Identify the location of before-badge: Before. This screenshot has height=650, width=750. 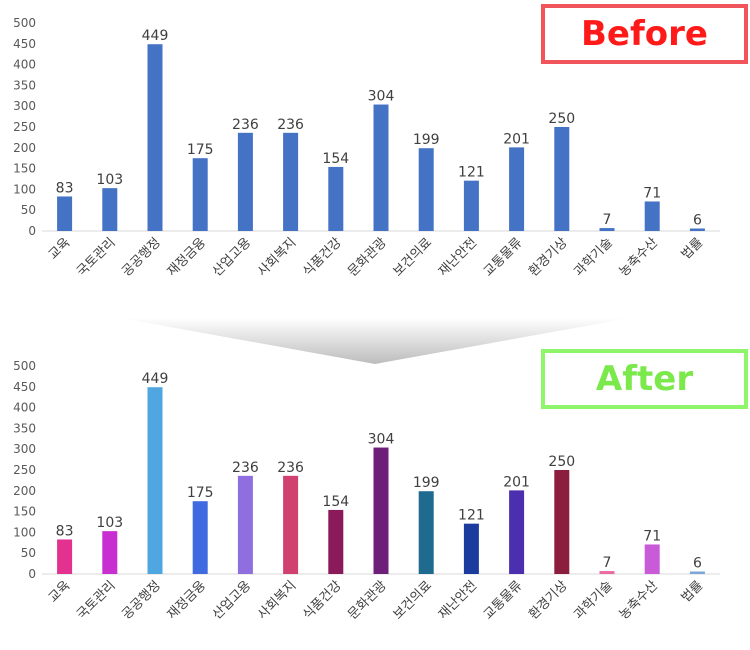
(644, 34).